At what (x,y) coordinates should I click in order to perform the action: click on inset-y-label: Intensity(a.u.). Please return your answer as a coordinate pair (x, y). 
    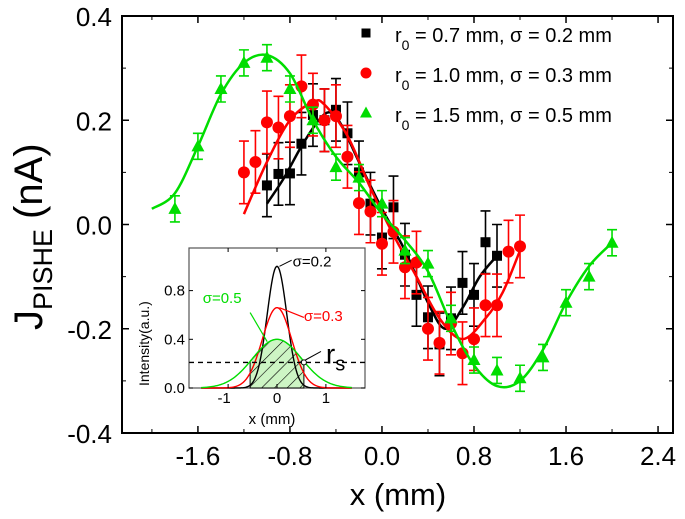
    Looking at the image, I should click on (144, 343).